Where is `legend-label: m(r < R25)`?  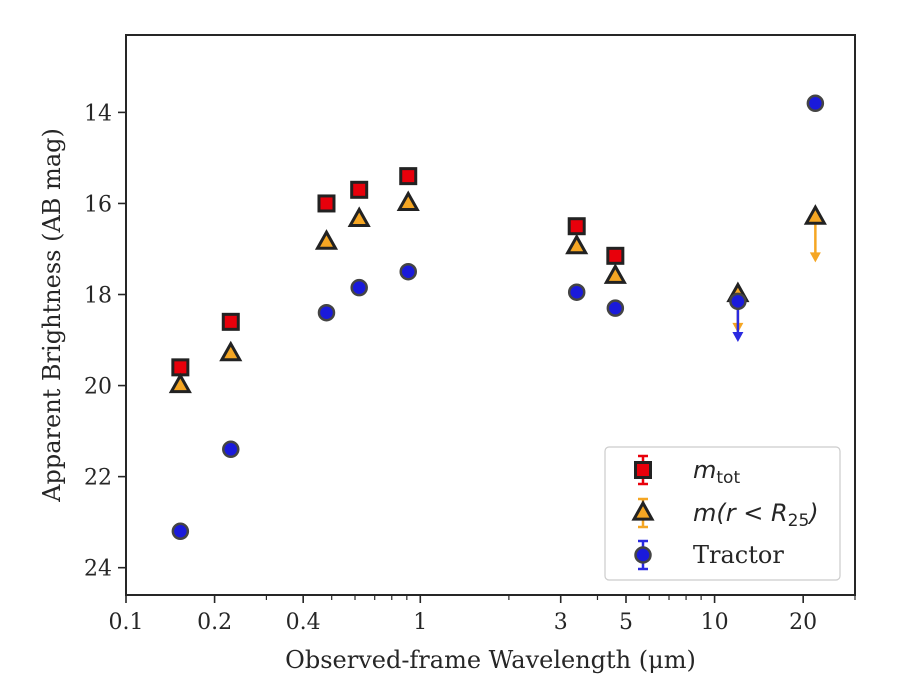
legend-label: m(r < R25) is located at coordinates (756, 515).